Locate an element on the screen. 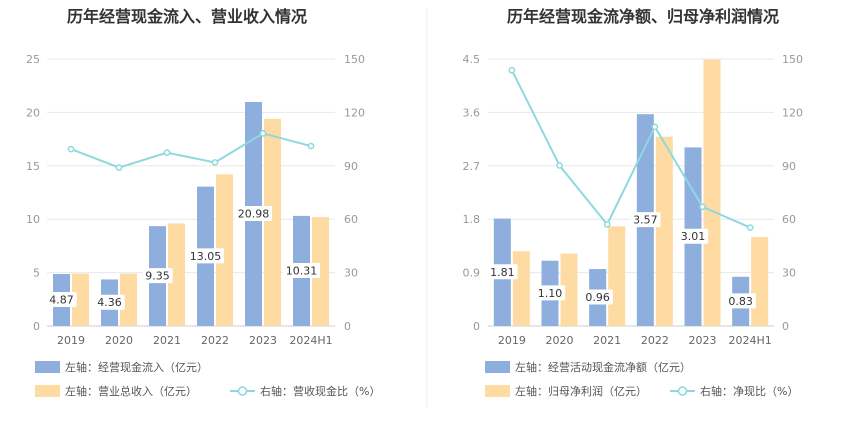  data-label: 4.87 is located at coordinates (61, 299).